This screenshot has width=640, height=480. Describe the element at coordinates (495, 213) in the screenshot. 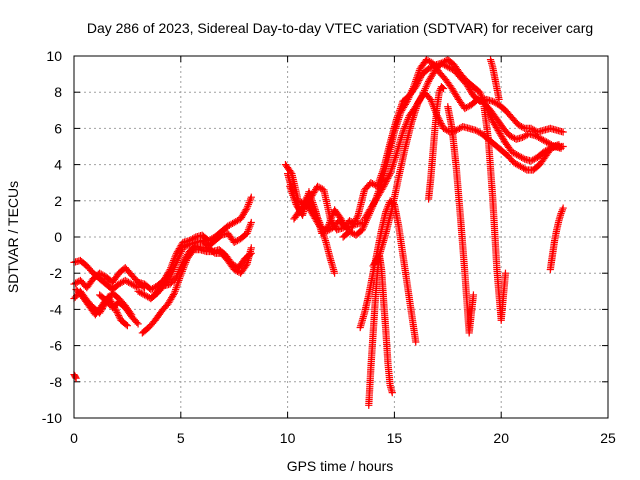

I see `series-dip5` at that location.